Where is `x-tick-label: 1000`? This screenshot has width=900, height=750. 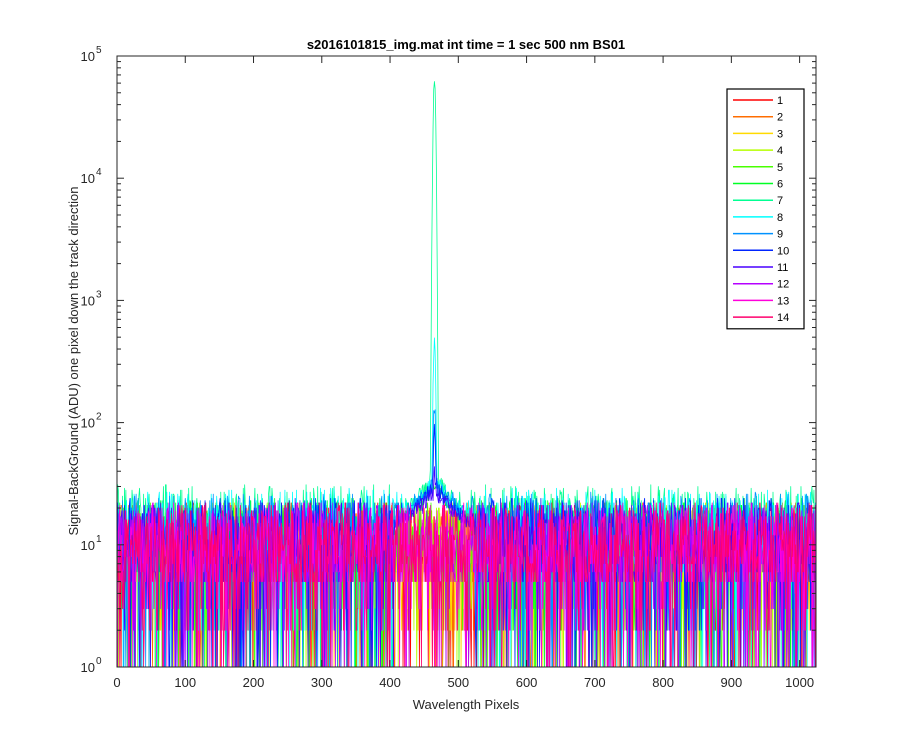 x-tick-label: 1000 is located at coordinates (799, 682).